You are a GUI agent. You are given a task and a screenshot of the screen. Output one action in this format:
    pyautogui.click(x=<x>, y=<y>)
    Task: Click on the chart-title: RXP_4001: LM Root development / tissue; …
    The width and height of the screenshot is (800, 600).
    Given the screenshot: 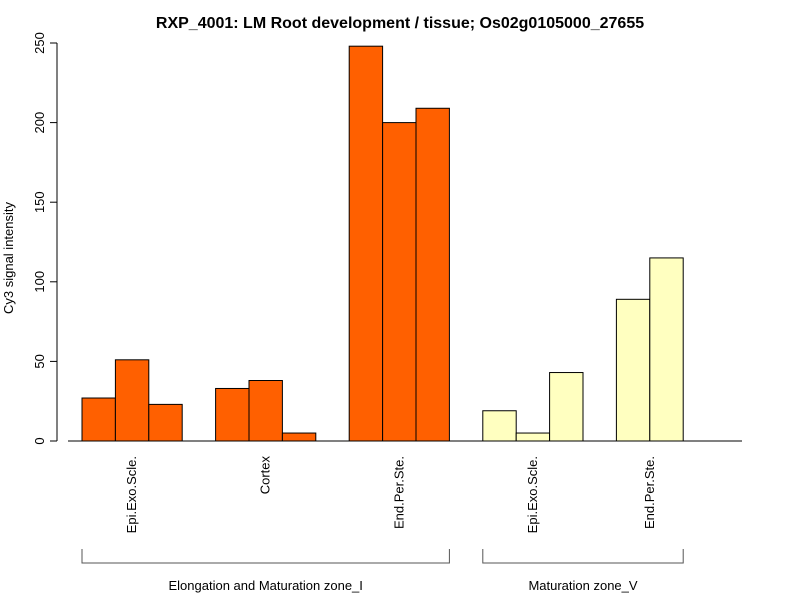 What is the action you would take?
    pyautogui.click(x=400, y=23)
    